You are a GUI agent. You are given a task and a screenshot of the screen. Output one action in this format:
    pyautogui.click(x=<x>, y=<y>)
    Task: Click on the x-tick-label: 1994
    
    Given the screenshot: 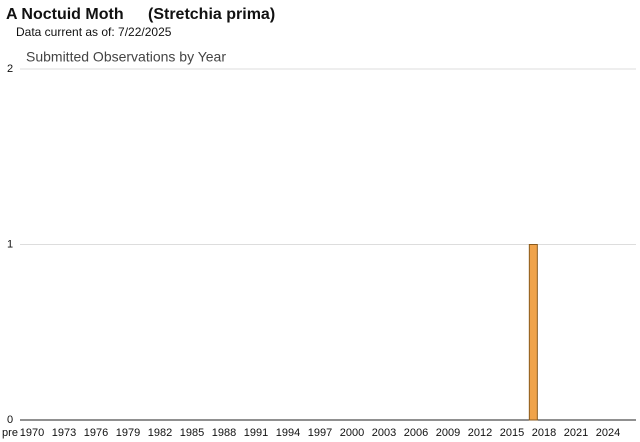 What is the action you would take?
    pyautogui.click(x=288, y=433)
    